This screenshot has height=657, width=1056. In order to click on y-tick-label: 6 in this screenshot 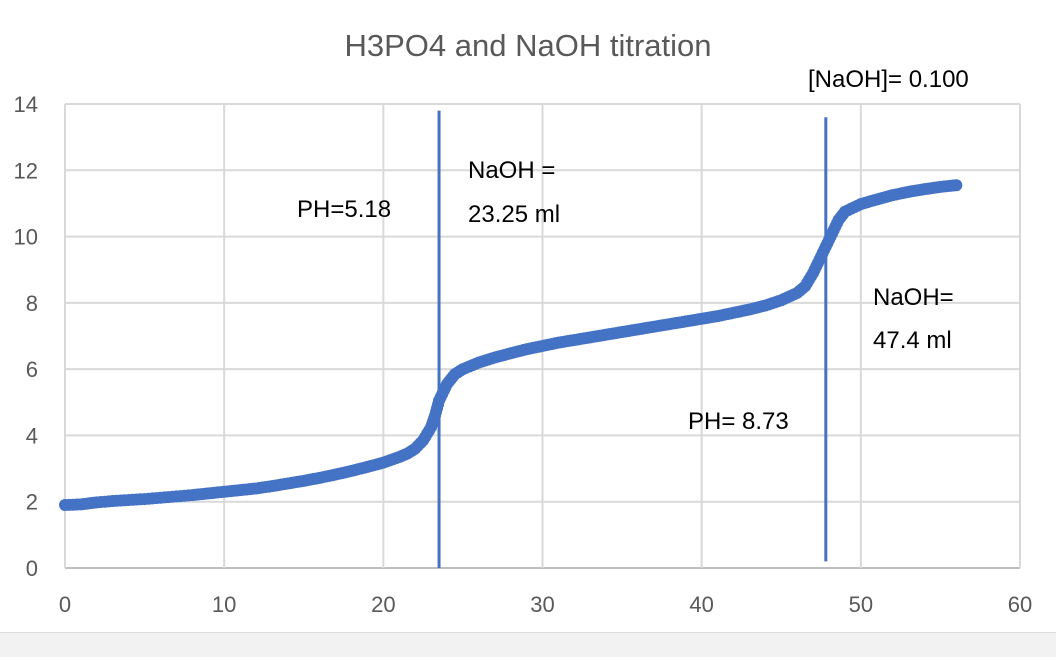, I will do `click(32, 369)`.